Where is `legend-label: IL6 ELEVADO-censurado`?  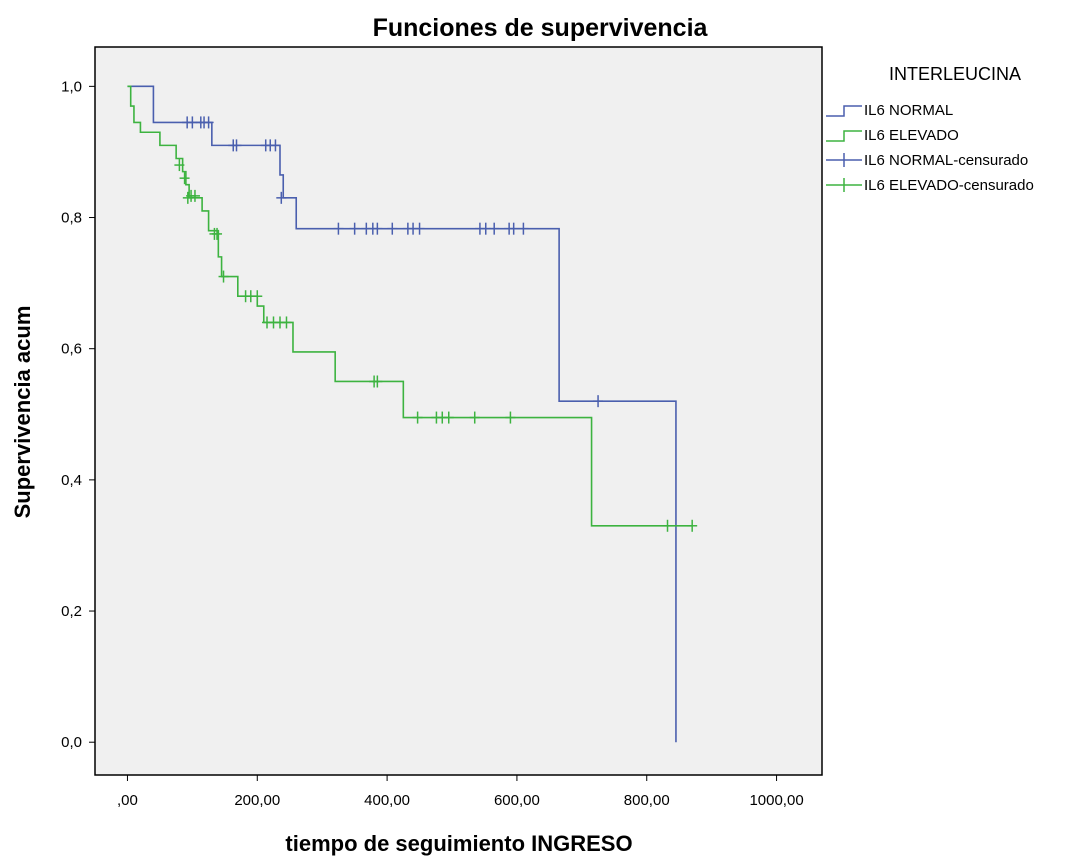
legend-label: IL6 ELEVADO-censurado is located at coordinates (949, 185).